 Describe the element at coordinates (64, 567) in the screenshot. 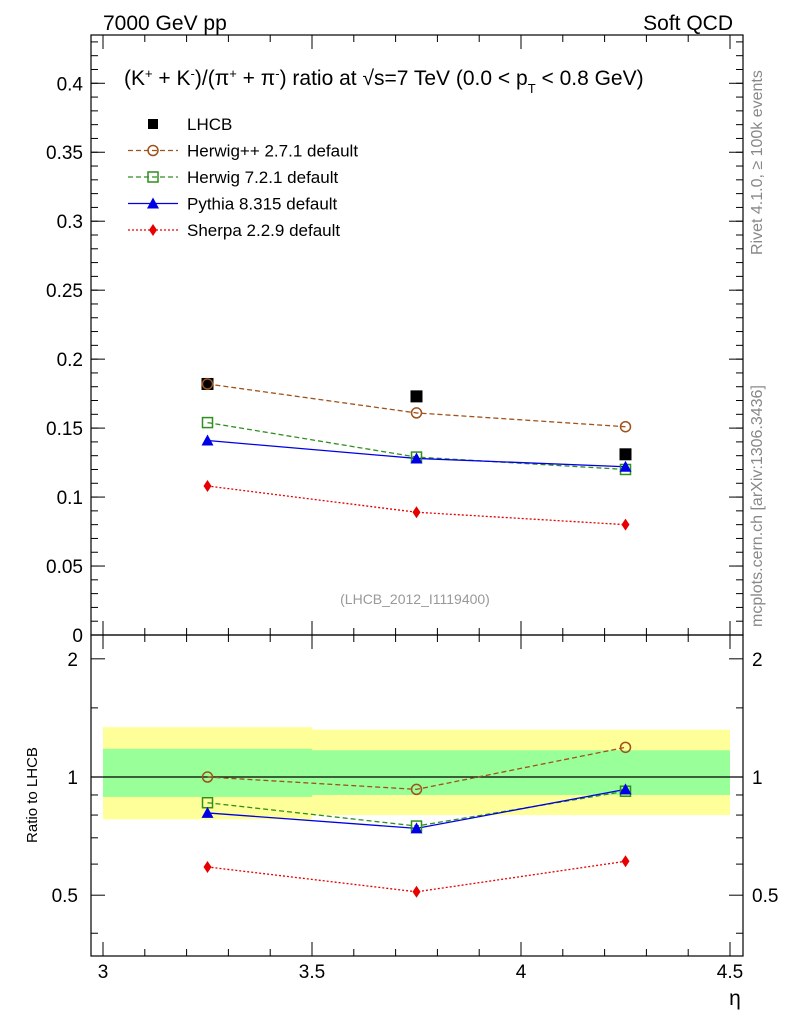

I see `main-ytick-label: 0.05` at that location.